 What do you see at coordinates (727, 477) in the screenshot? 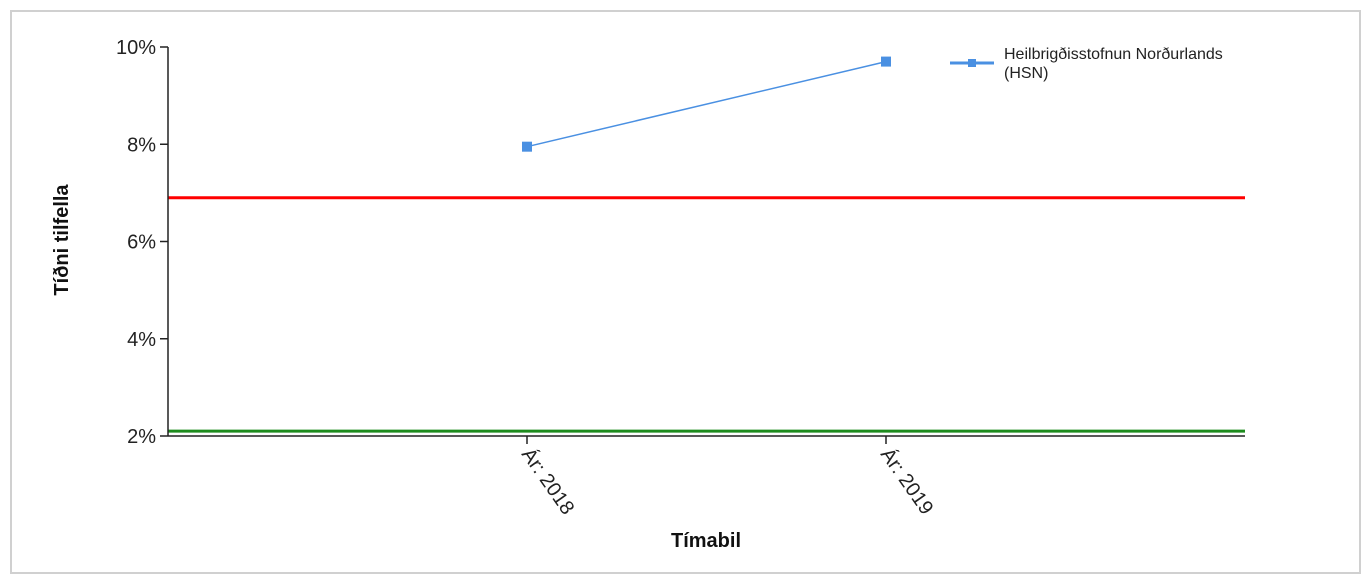
I see `x-axis-ticks: Ár: 2018 Ár: 2019` at bounding box center [727, 477].